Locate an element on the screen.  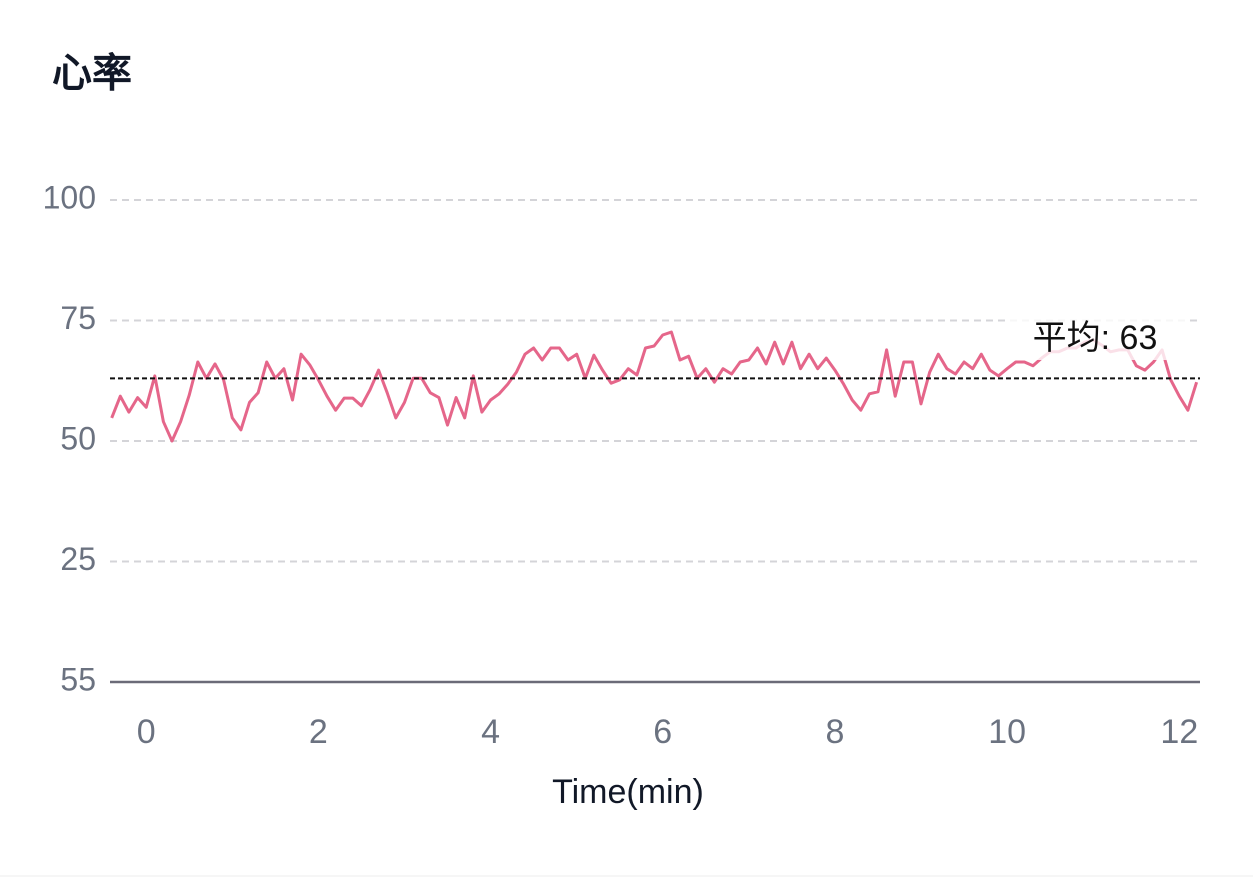
x-tick-label: 10 is located at coordinates (1007, 732).